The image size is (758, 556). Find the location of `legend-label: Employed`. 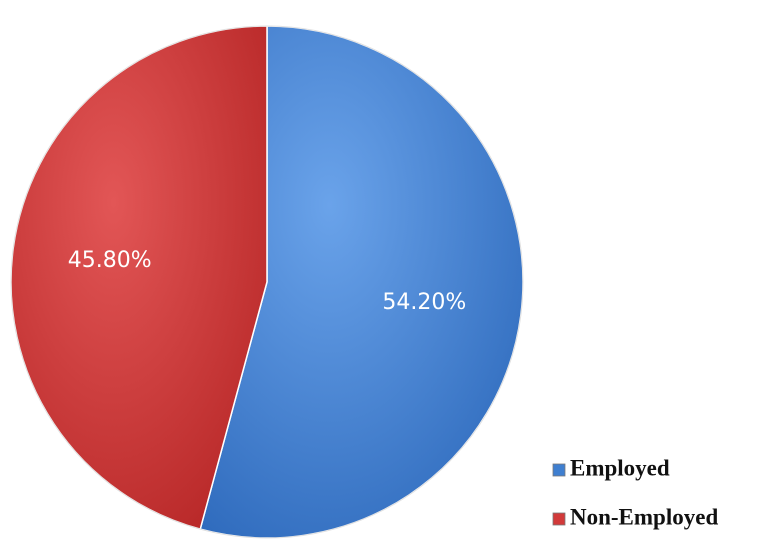

legend-label: Employed is located at coordinates (620, 467).